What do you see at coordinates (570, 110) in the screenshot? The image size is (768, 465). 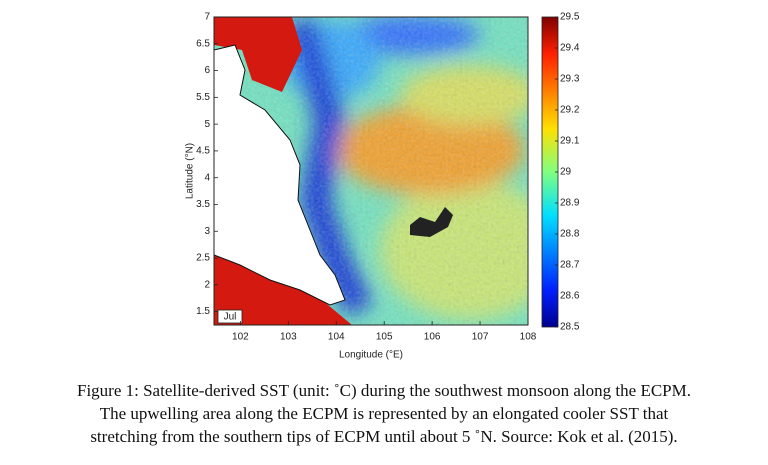 I see `colorbar-tick-label: 29.2` at bounding box center [570, 110].